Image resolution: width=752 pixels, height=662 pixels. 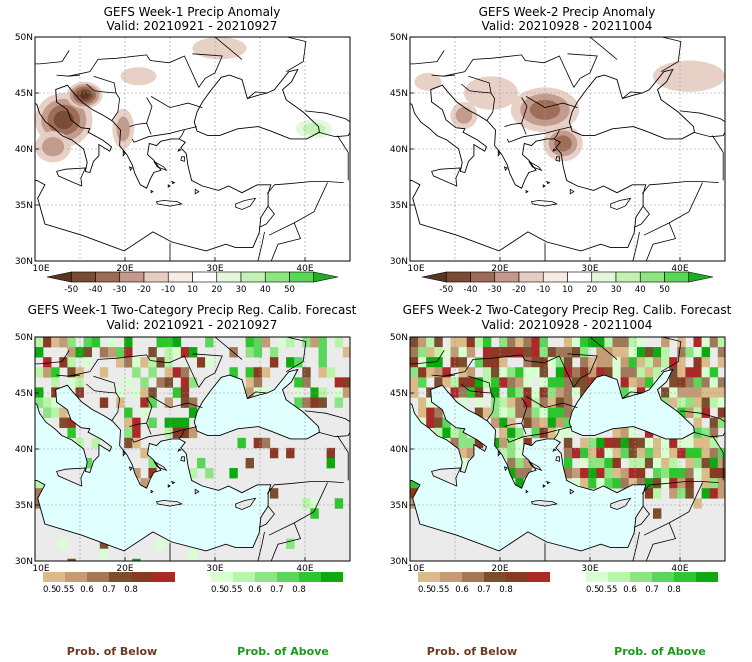 I want to click on x-tick-label: 10E, so click(x=415, y=269).